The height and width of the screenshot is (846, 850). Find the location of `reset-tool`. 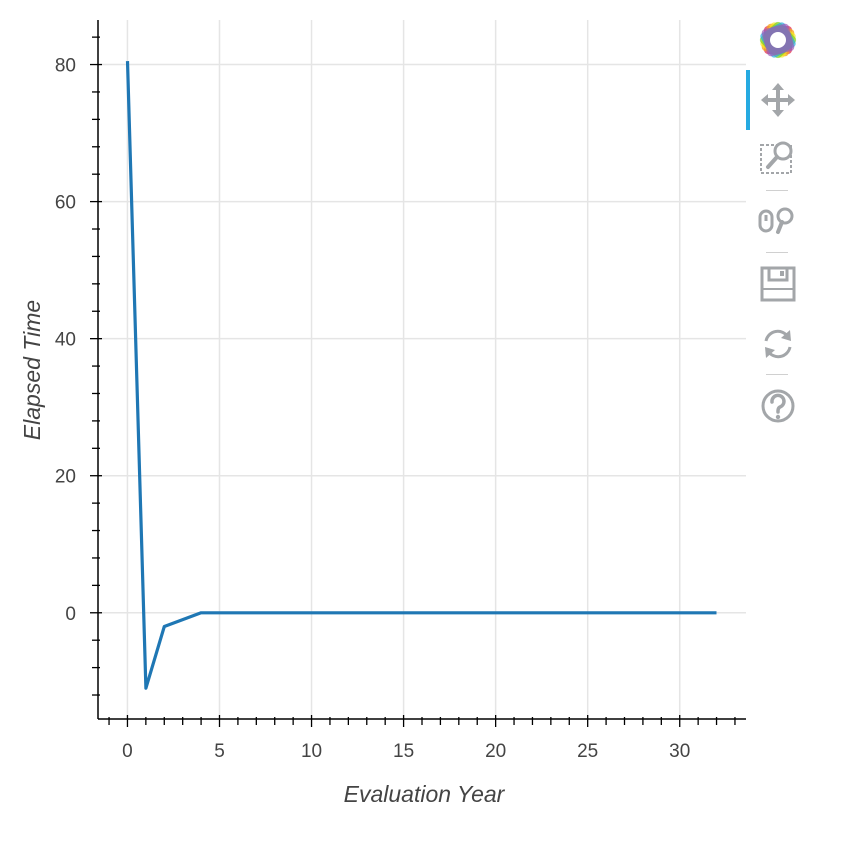

reset-tool is located at coordinates (778, 344).